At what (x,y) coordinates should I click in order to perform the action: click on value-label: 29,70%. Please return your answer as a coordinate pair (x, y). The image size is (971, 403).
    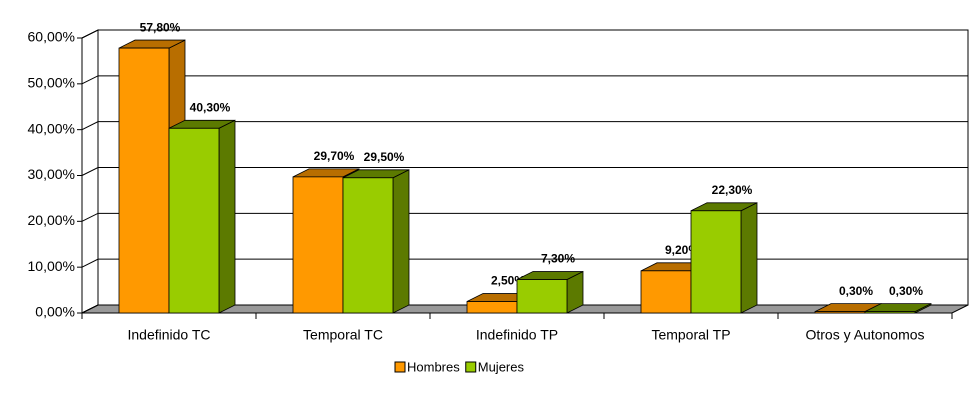
    Looking at the image, I should click on (334, 156).